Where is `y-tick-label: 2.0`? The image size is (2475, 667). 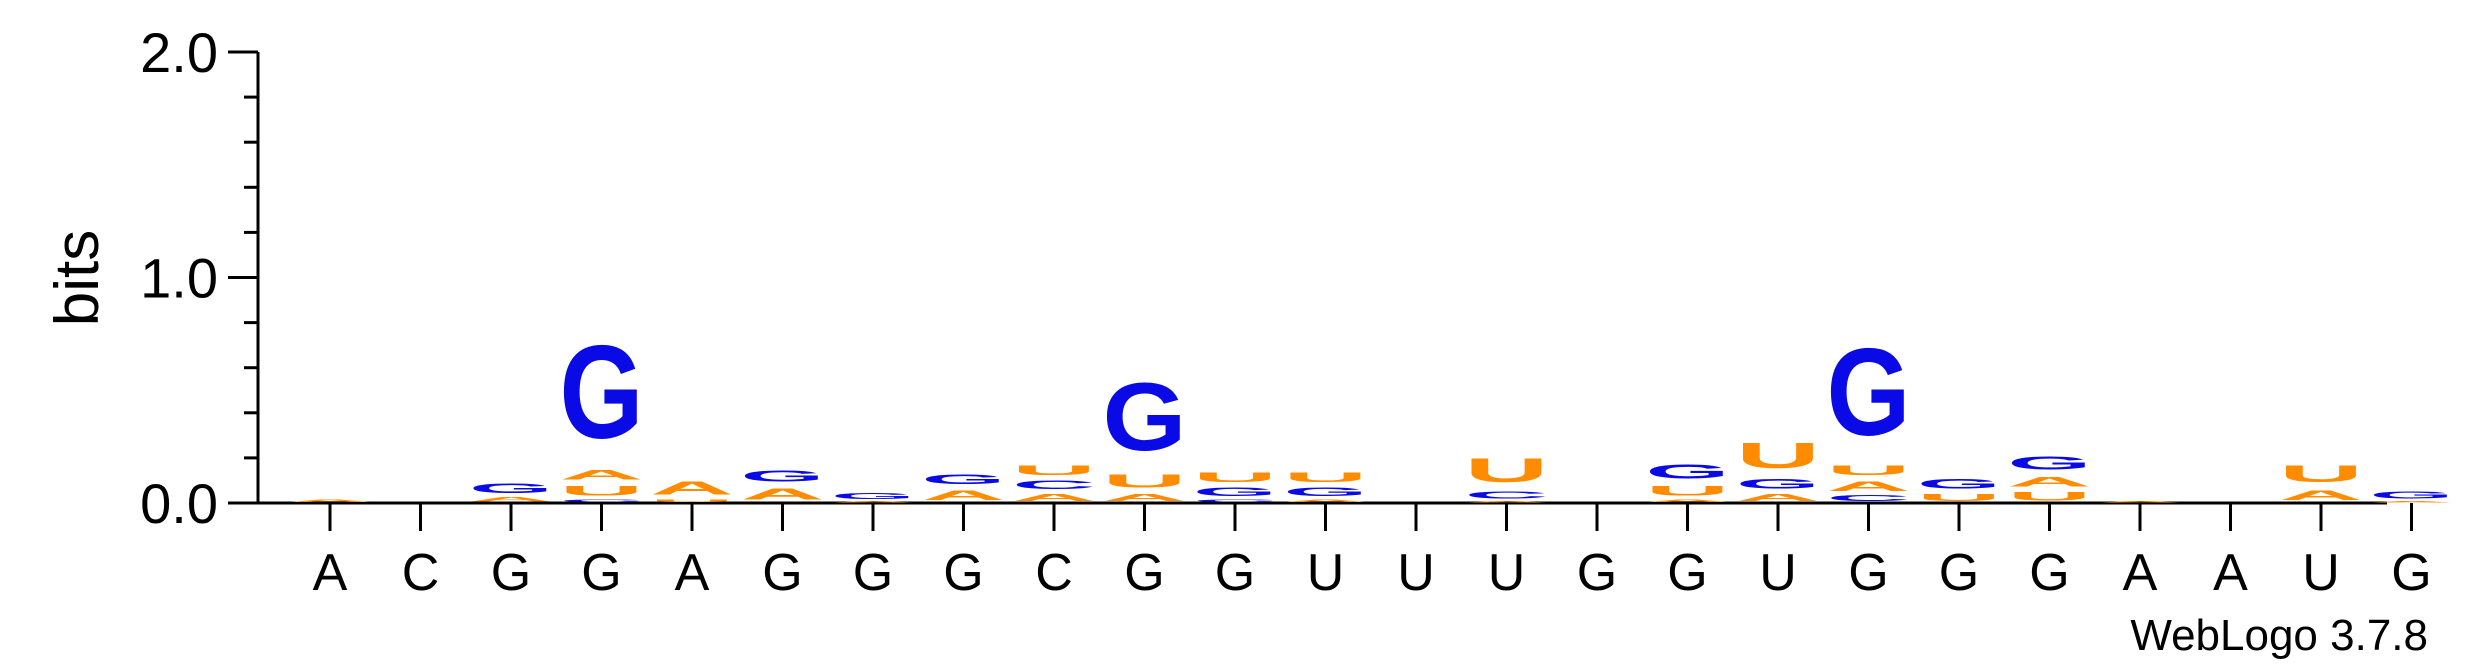
y-tick-label: 2.0 is located at coordinates (179, 52).